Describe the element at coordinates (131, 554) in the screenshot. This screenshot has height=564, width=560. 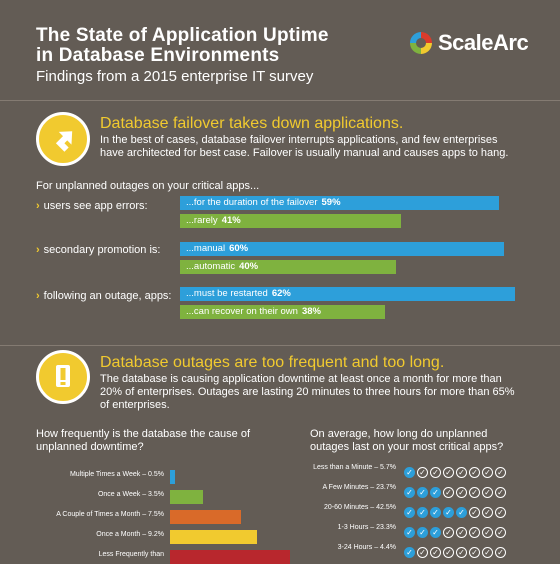
I see `frequency-category-label: Less Frequently than` at that location.